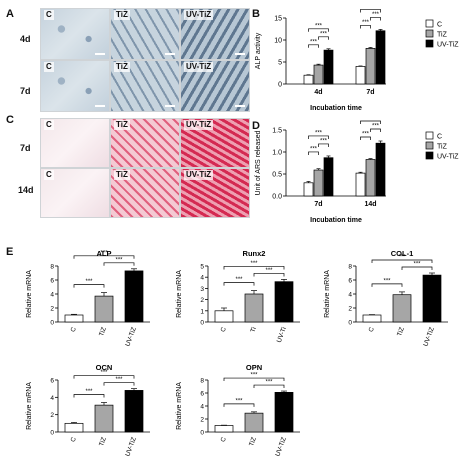 This screenshot has height=473, width=474. I want to click on y-axis-label: ALP activity, so click(258, 50).